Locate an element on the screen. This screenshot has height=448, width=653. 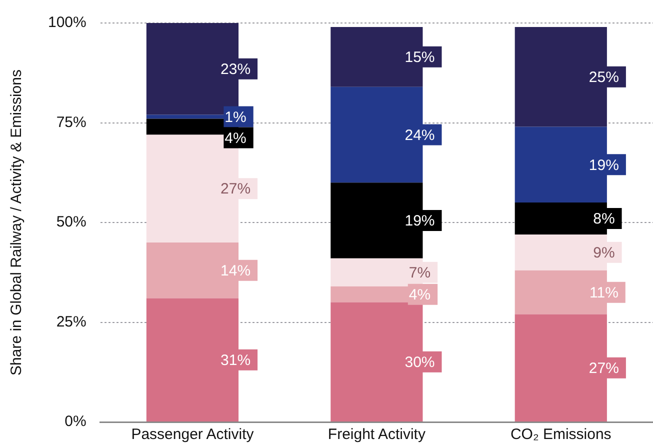
data-label: 15% is located at coordinates (419, 57).